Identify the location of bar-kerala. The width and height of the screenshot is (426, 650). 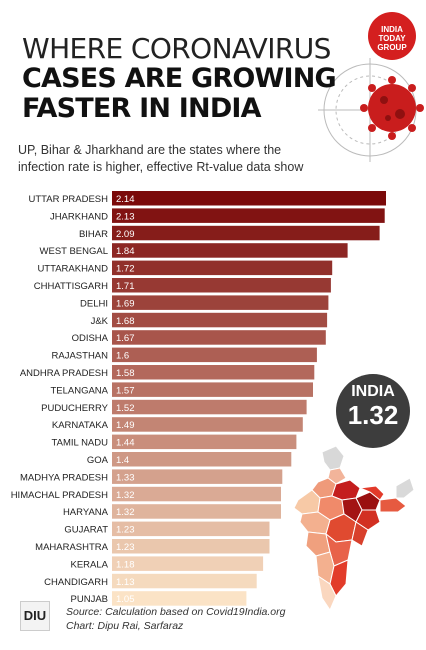
(188, 563).